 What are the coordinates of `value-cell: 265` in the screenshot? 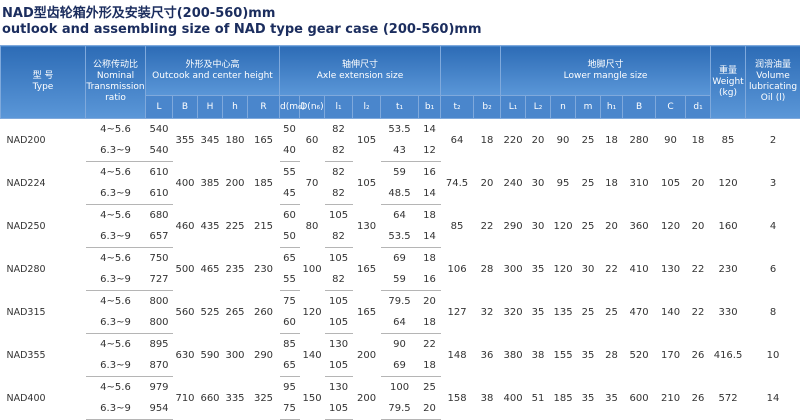 It's located at (235, 312).